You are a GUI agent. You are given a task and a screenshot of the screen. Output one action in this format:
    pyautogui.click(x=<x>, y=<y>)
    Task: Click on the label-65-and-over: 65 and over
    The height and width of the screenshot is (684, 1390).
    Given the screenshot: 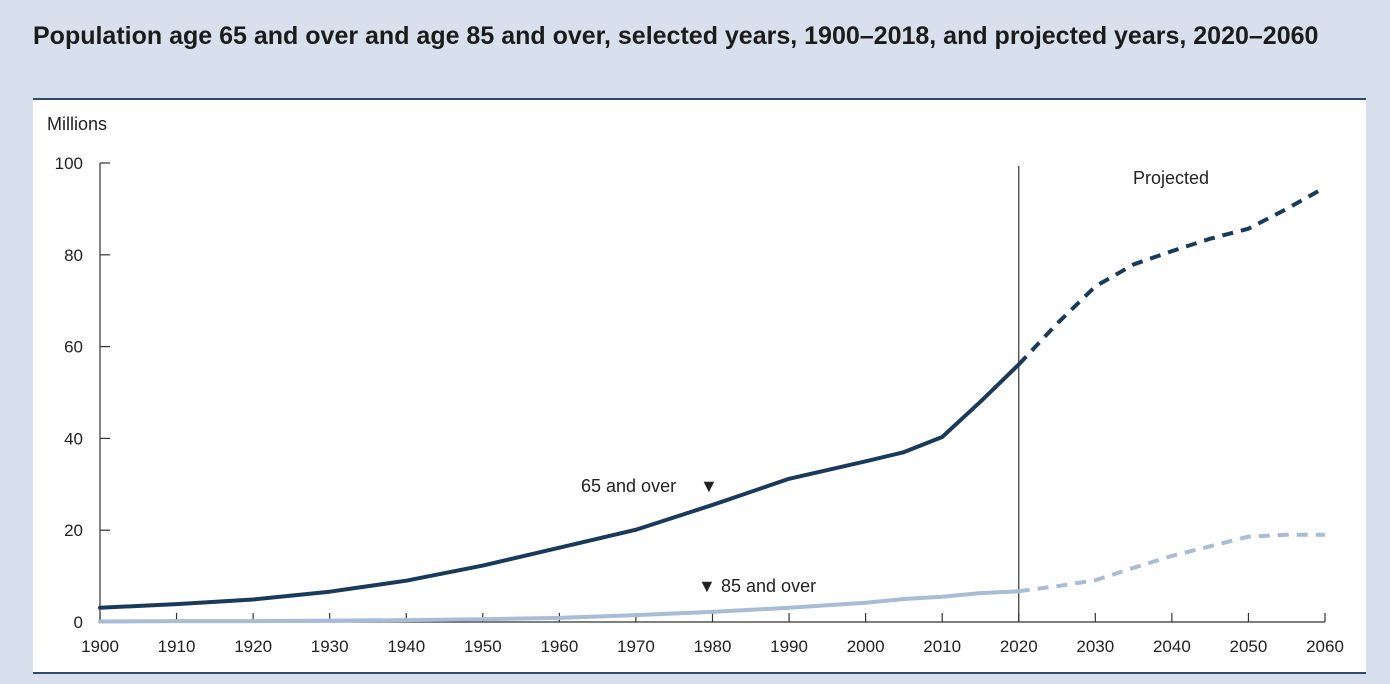 What is the action you would take?
    pyautogui.click(x=628, y=486)
    